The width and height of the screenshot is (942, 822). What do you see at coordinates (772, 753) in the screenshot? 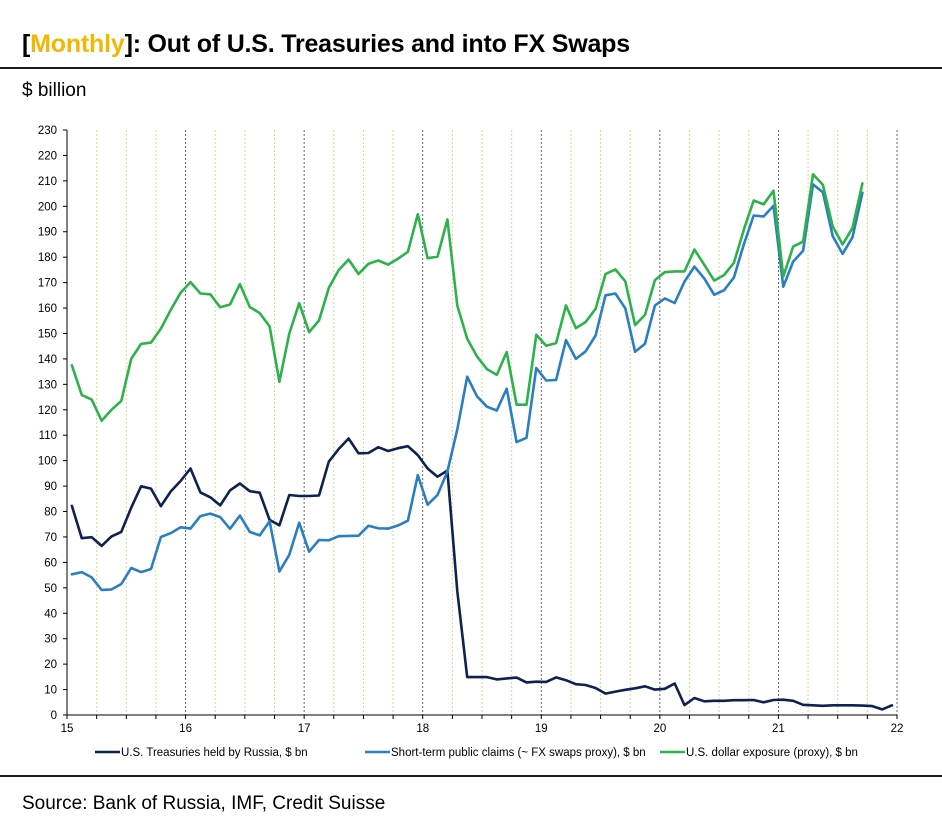
I see `legend-label-3: U.S. dollar exposure (proxy), $ bn` at bounding box center [772, 753].